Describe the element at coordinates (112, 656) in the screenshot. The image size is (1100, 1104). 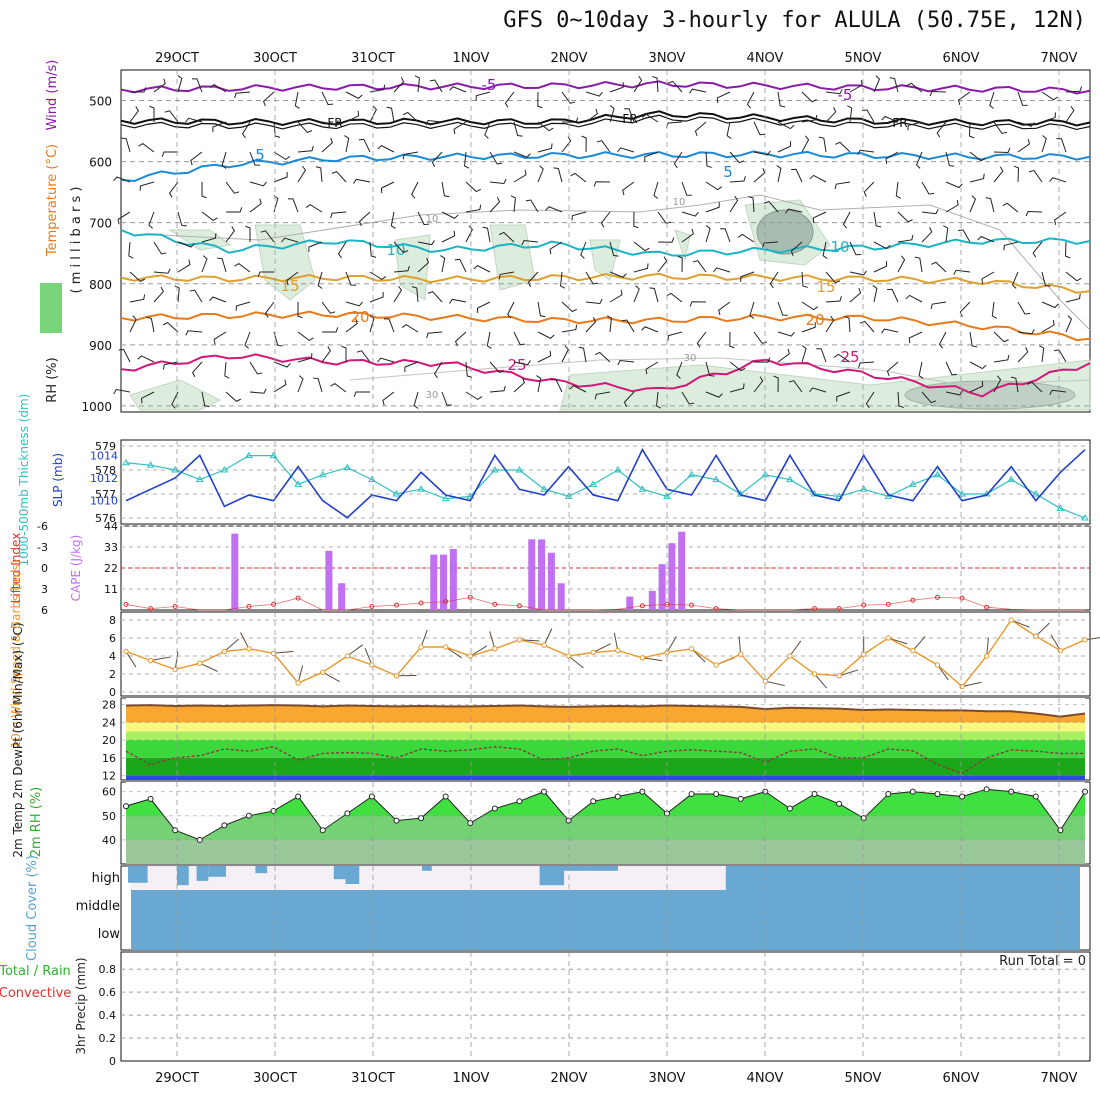
I see `ytick-wind10: 4` at that location.